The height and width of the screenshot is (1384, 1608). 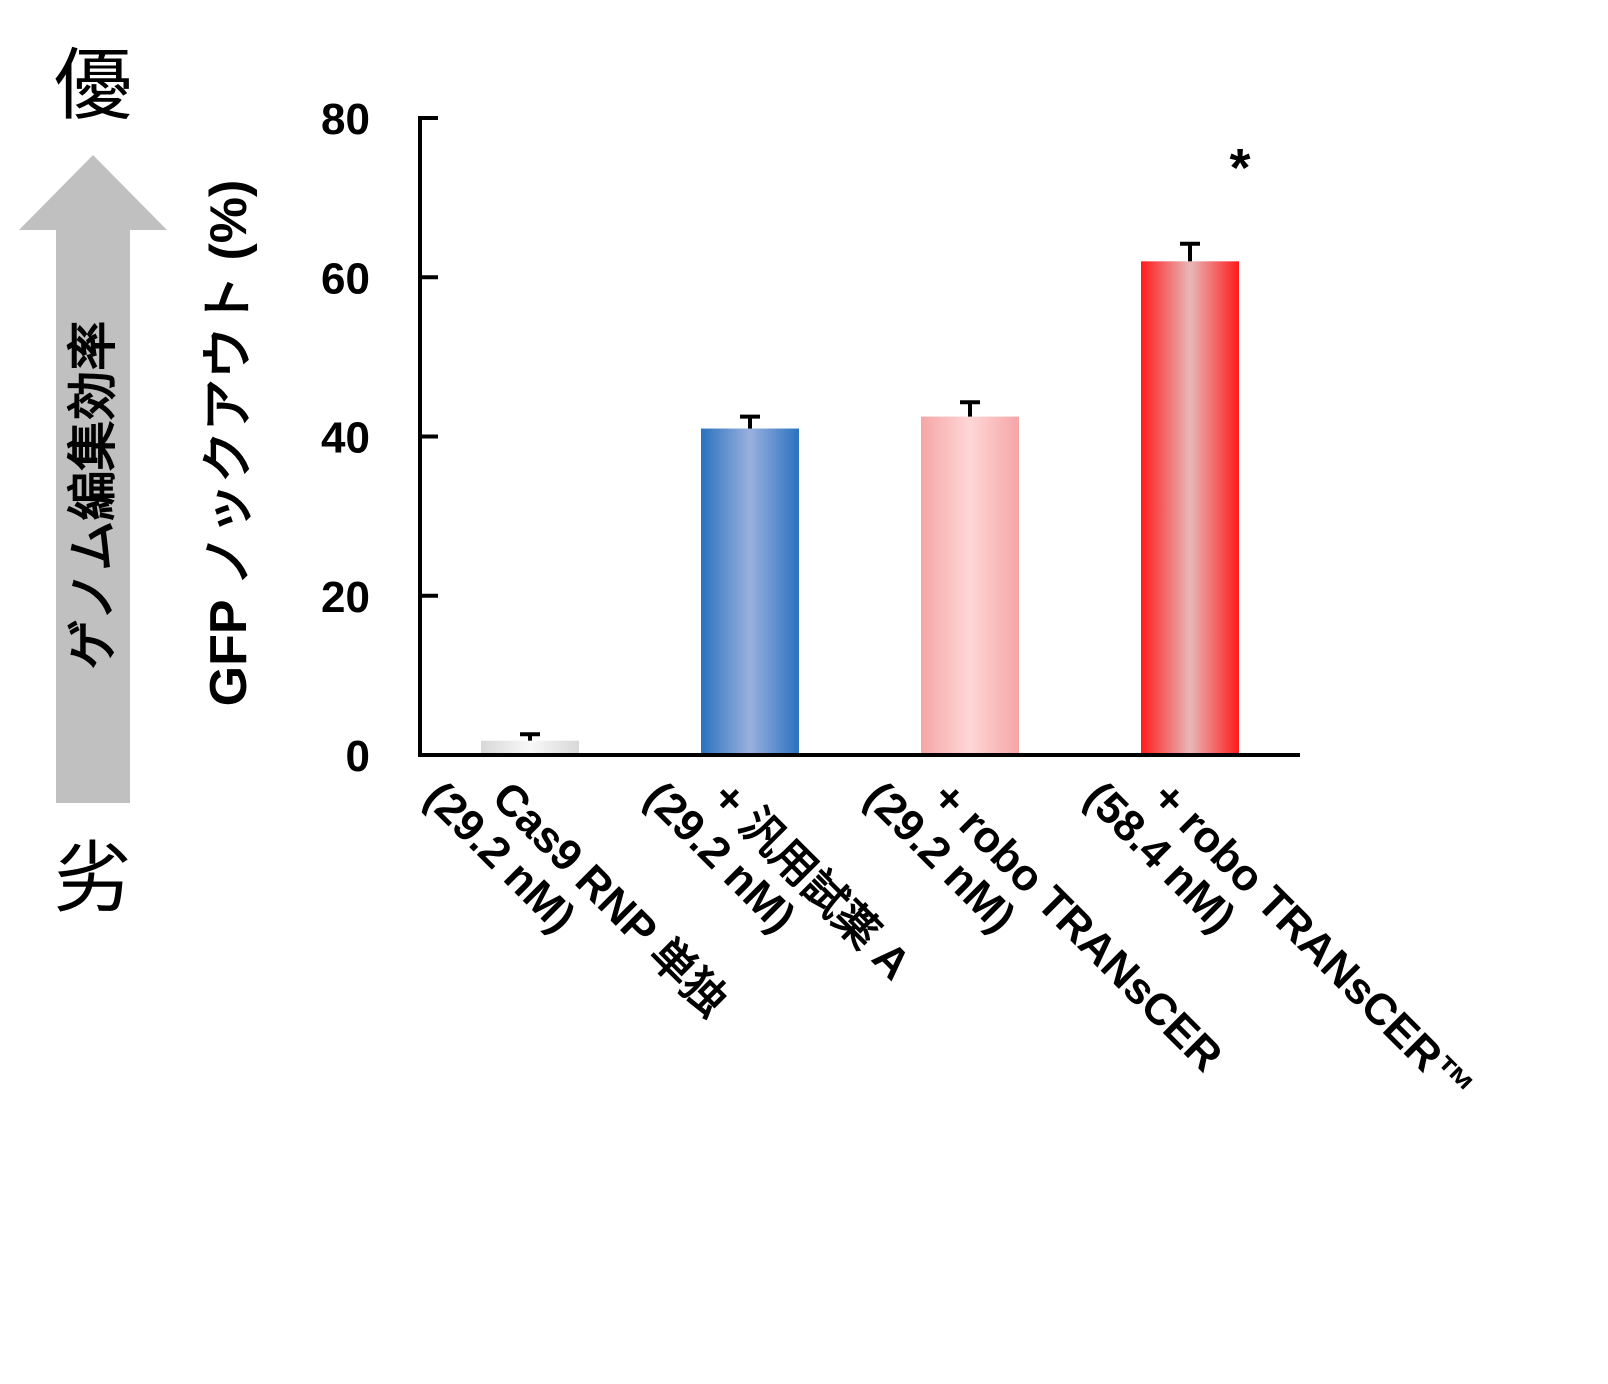 I want to click on y-tick-label-40: 40, so click(x=345, y=438).